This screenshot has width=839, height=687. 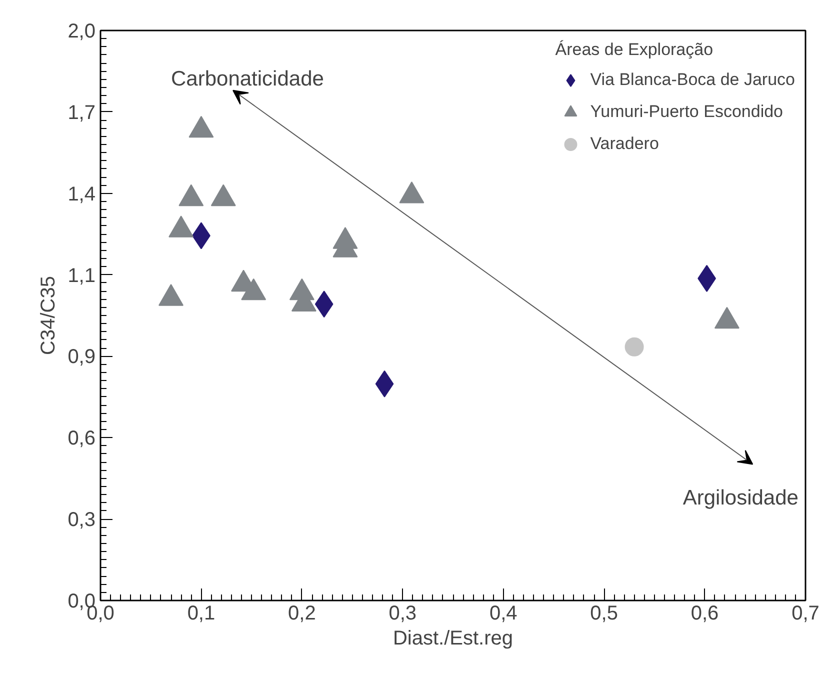 What do you see at coordinates (806, 613) in the screenshot?
I see `x-tick-label: 0,7` at bounding box center [806, 613].